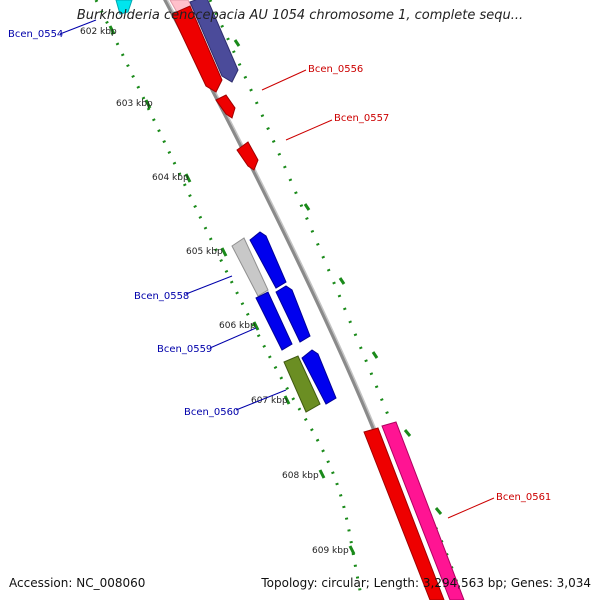  Describe the element at coordinates (361, 118) in the screenshot. I see `gene-label: Bcen_0557` at that location.